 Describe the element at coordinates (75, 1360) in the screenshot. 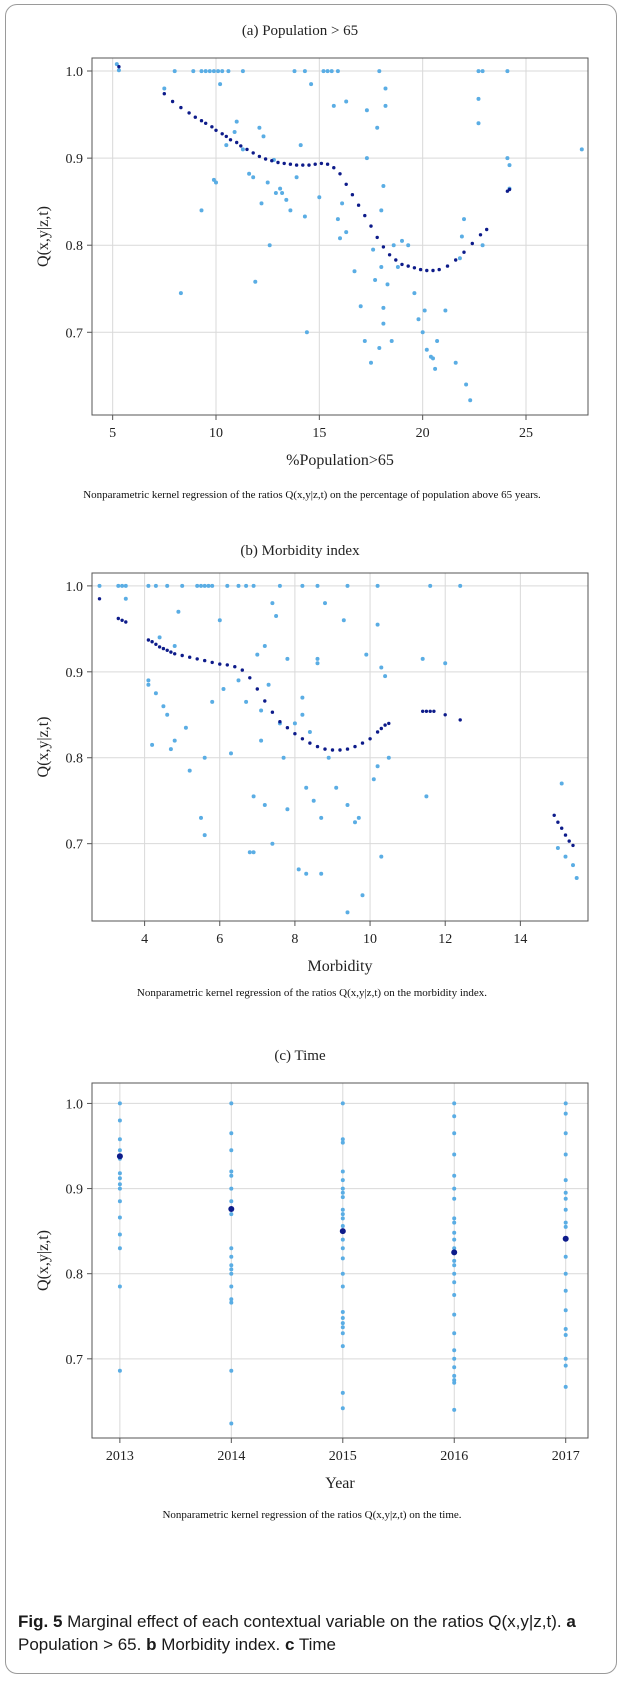

I see `y-tick-label: 0.7` at that location.